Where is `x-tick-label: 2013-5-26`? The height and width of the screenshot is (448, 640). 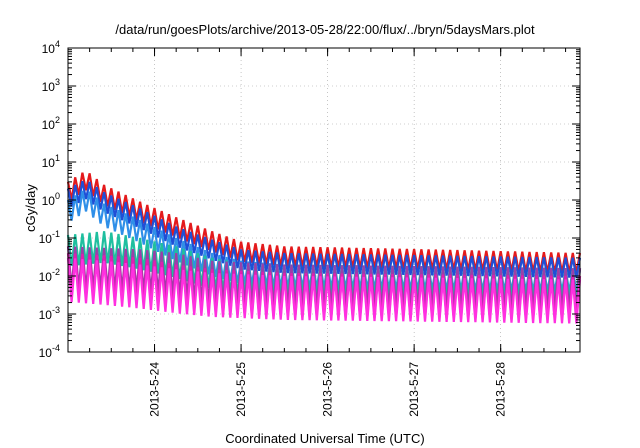 x-tick-label: 2013-5-26 is located at coordinates (328, 389).